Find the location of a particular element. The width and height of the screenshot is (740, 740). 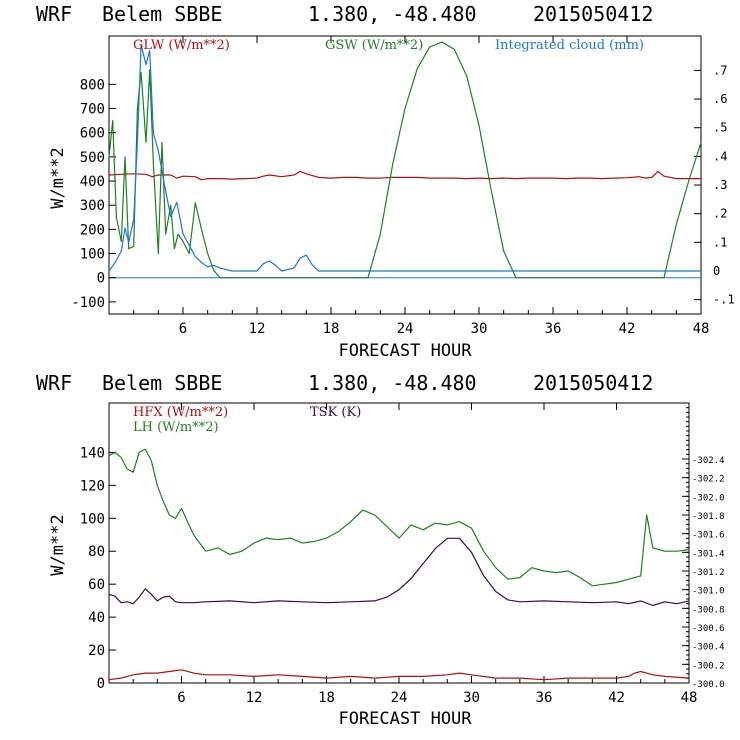

bottom-y-tick-label: 80 is located at coordinates (96, 552).